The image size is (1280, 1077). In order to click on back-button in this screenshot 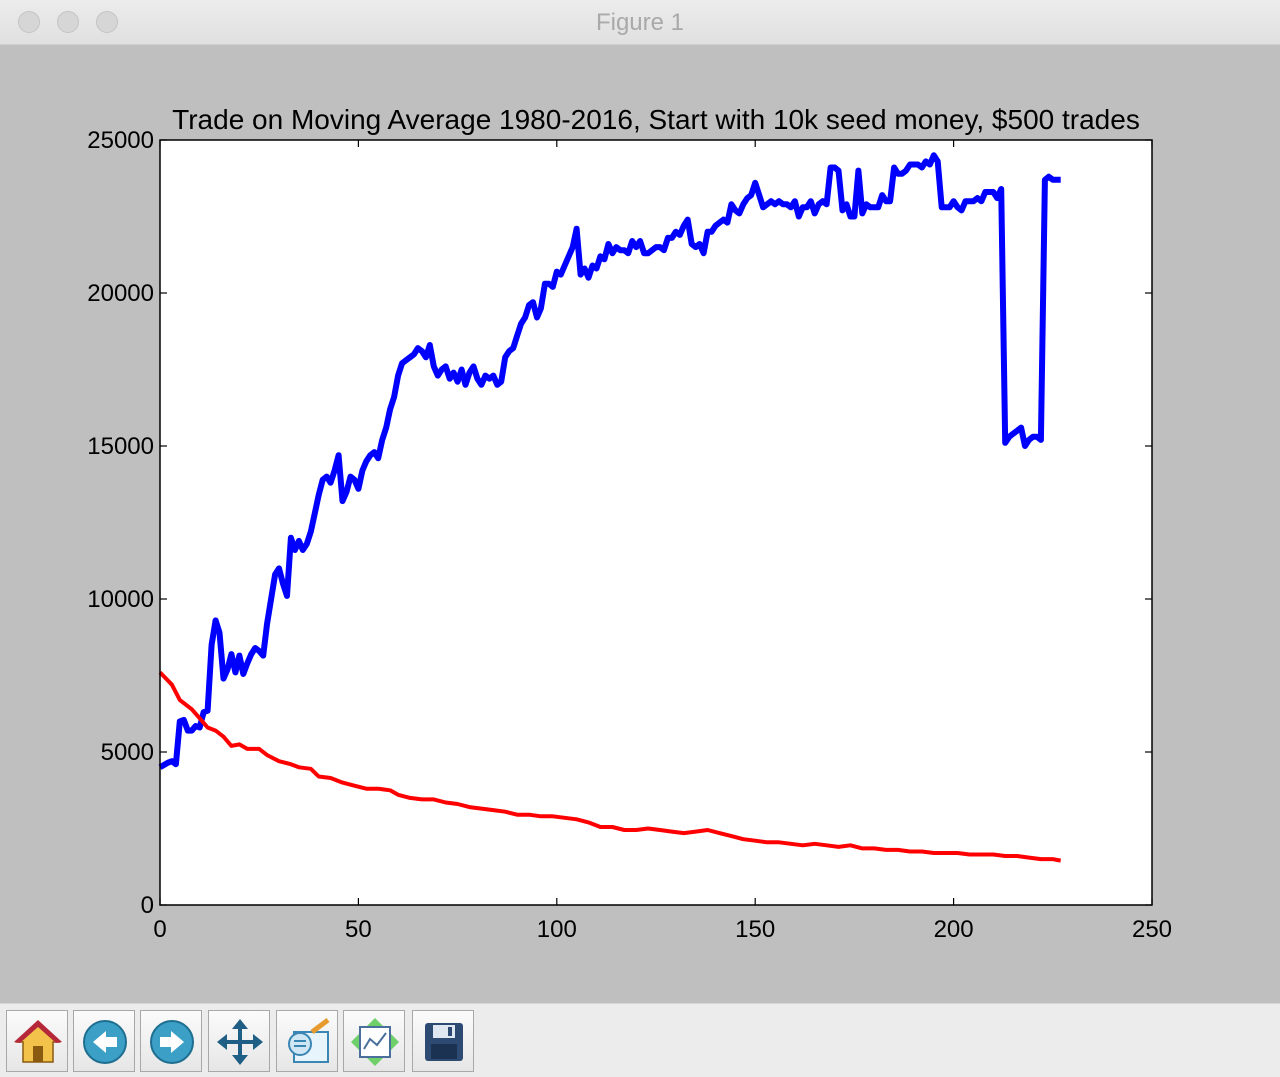, I will do `click(104, 1041)`.